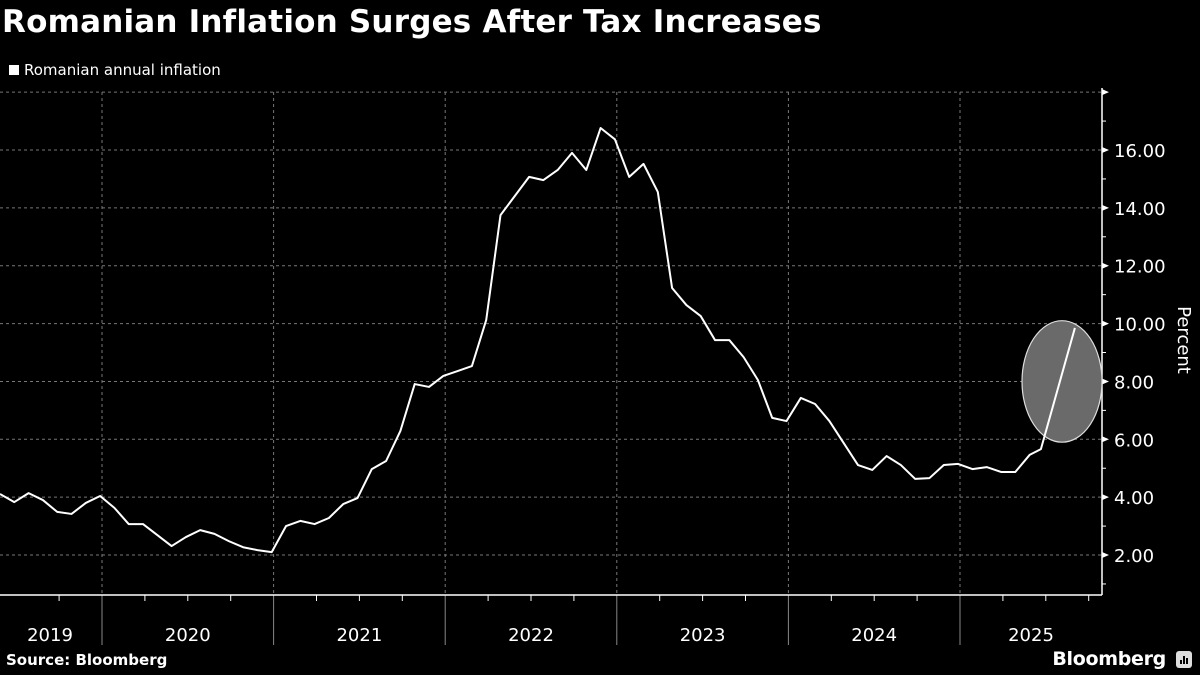 The width and height of the screenshot is (1200, 675). What do you see at coordinates (50, 635) in the screenshot?
I see `x-tick-label: 2019` at bounding box center [50, 635].